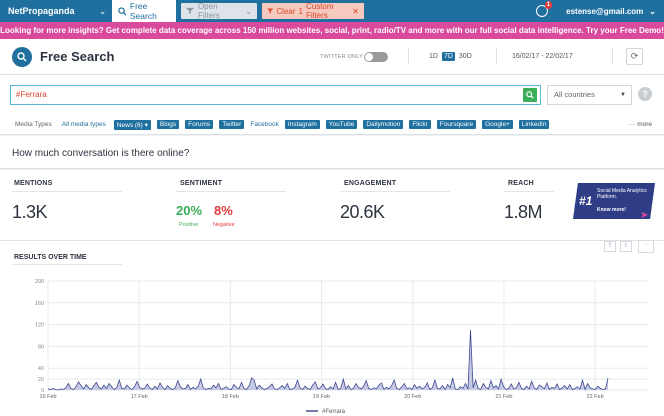 Image resolution: width=664 pixels, height=416 pixels. What do you see at coordinates (42, 391) in the screenshot?
I see `y-tick-label: 0` at bounding box center [42, 391].